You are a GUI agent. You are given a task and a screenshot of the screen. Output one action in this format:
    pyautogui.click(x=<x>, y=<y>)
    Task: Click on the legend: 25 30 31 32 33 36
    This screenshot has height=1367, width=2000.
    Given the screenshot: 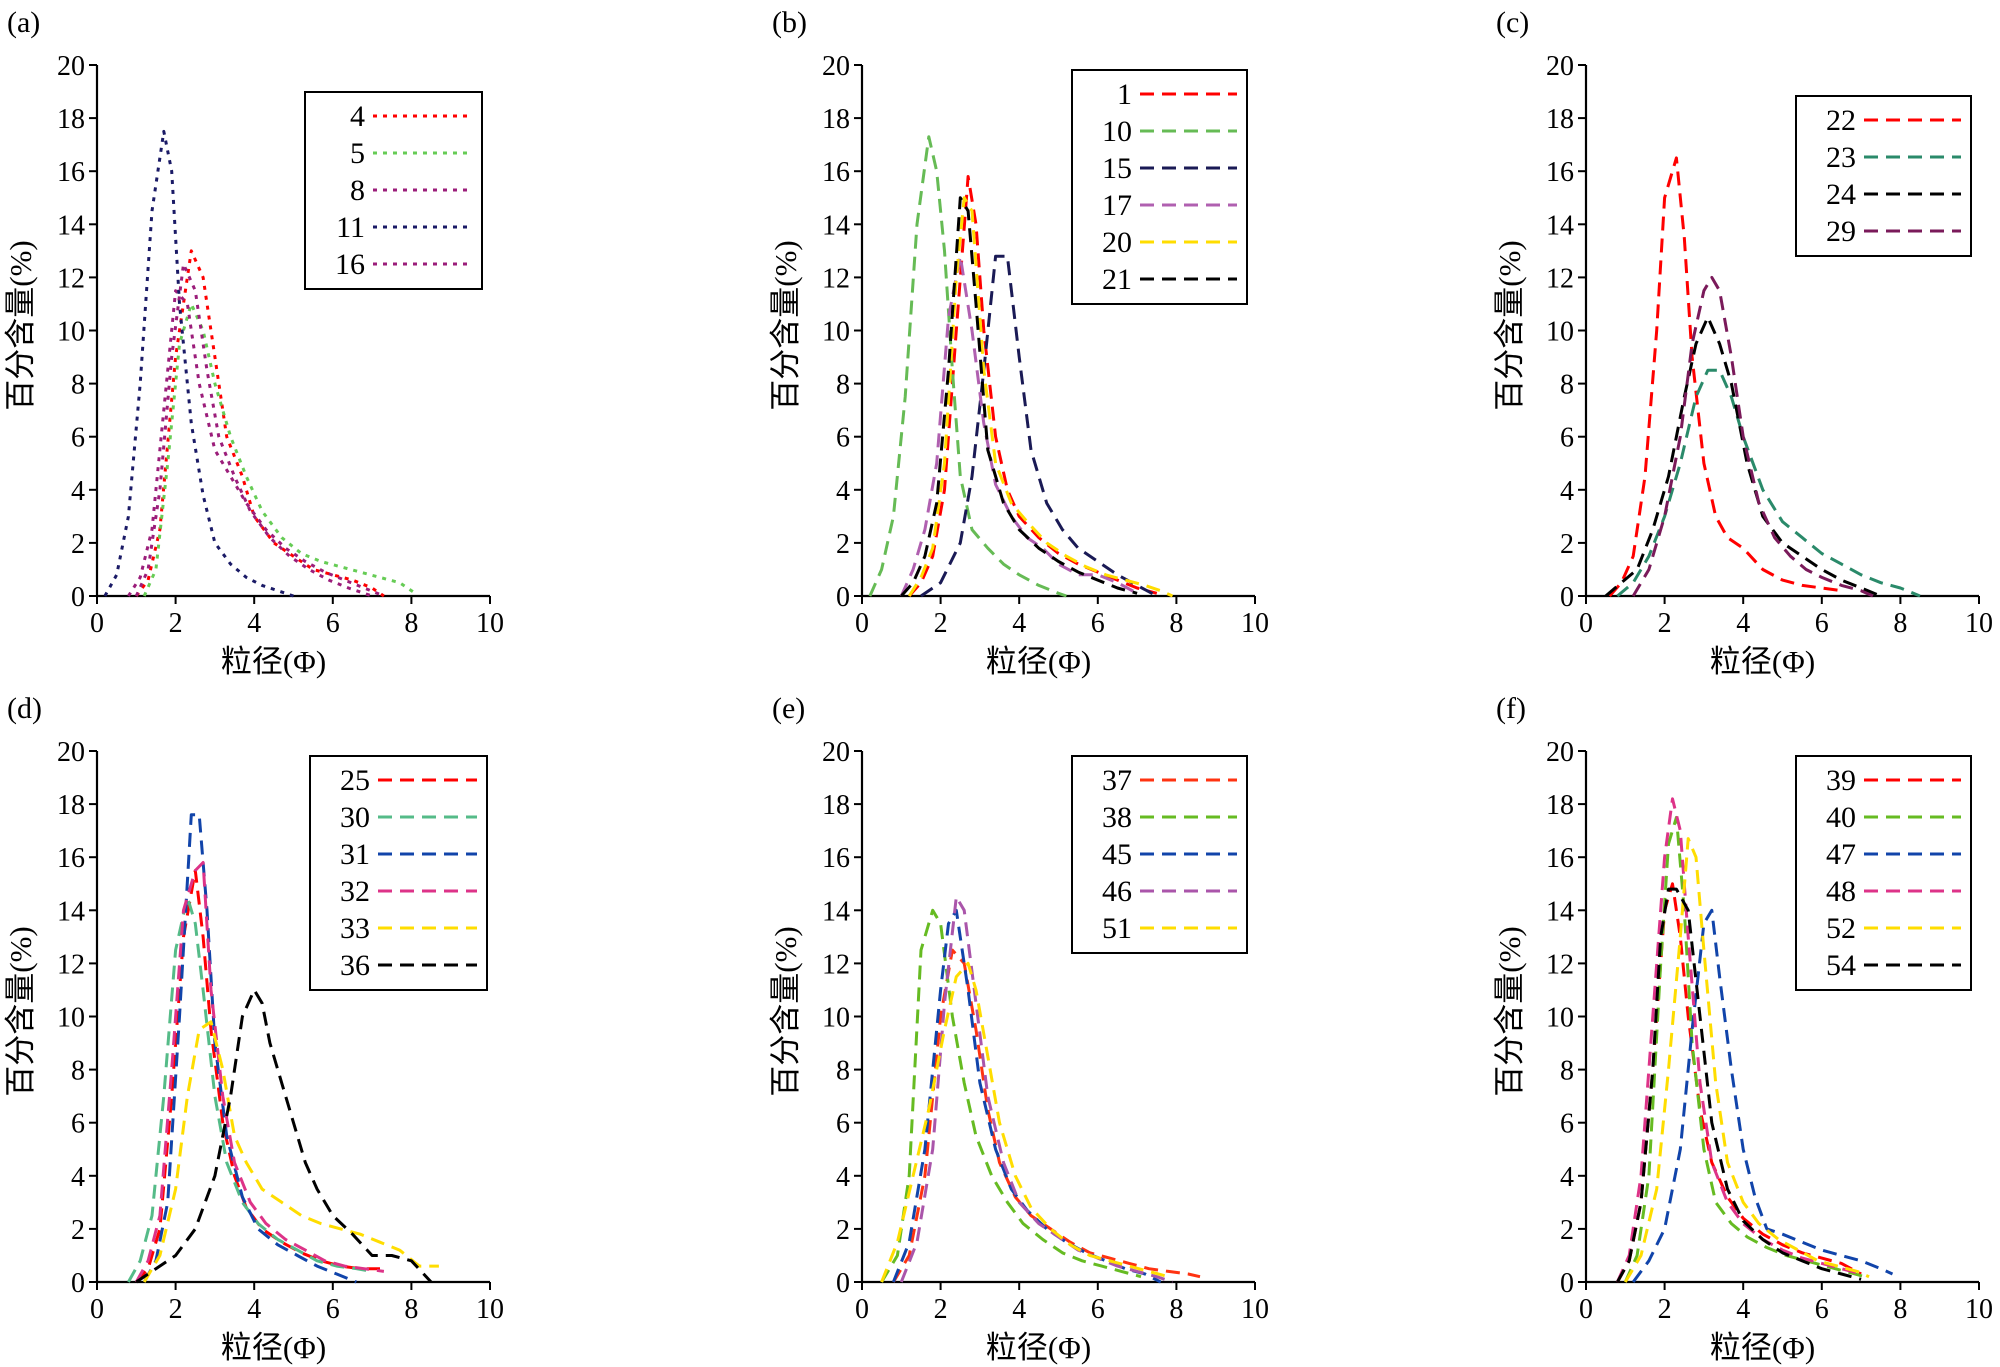 What is the action you would take?
    pyautogui.click(x=398, y=873)
    